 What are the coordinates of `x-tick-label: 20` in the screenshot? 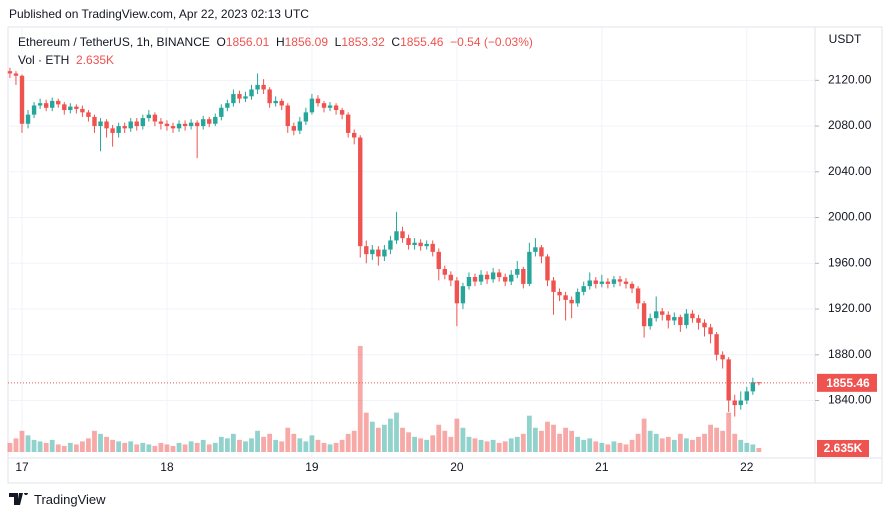 It's located at (457, 467).